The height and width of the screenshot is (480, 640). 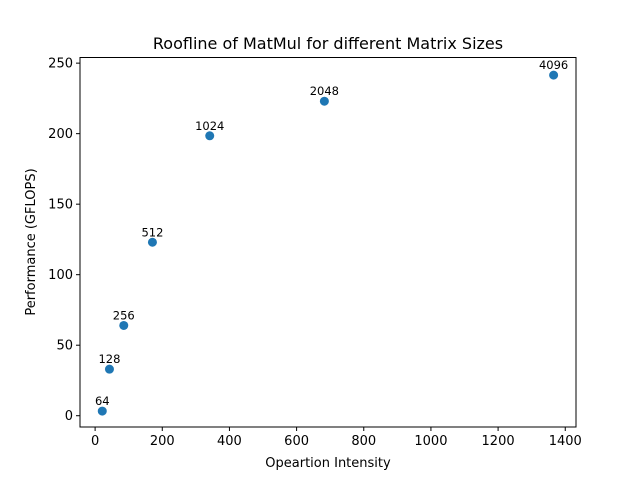 What do you see at coordinates (102, 401) in the screenshot?
I see `data-point-label: 64` at bounding box center [102, 401].